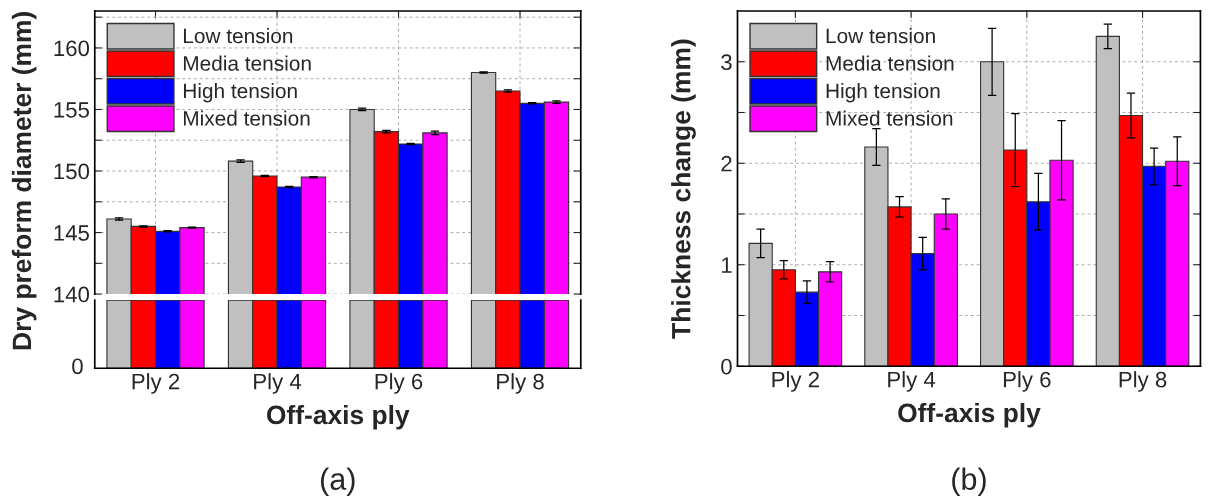 The image size is (1215, 501). What do you see at coordinates (338, 481) in the screenshot?
I see `text: (a)` at bounding box center [338, 481].